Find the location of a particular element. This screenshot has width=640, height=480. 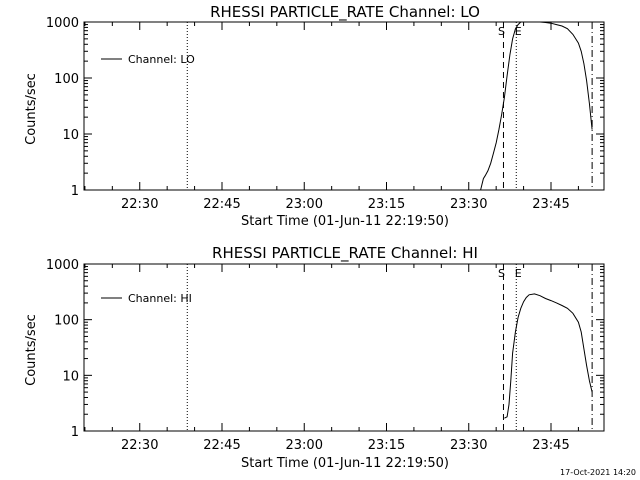

panel-hi-legend: Channel: HI is located at coordinates (146, 298).